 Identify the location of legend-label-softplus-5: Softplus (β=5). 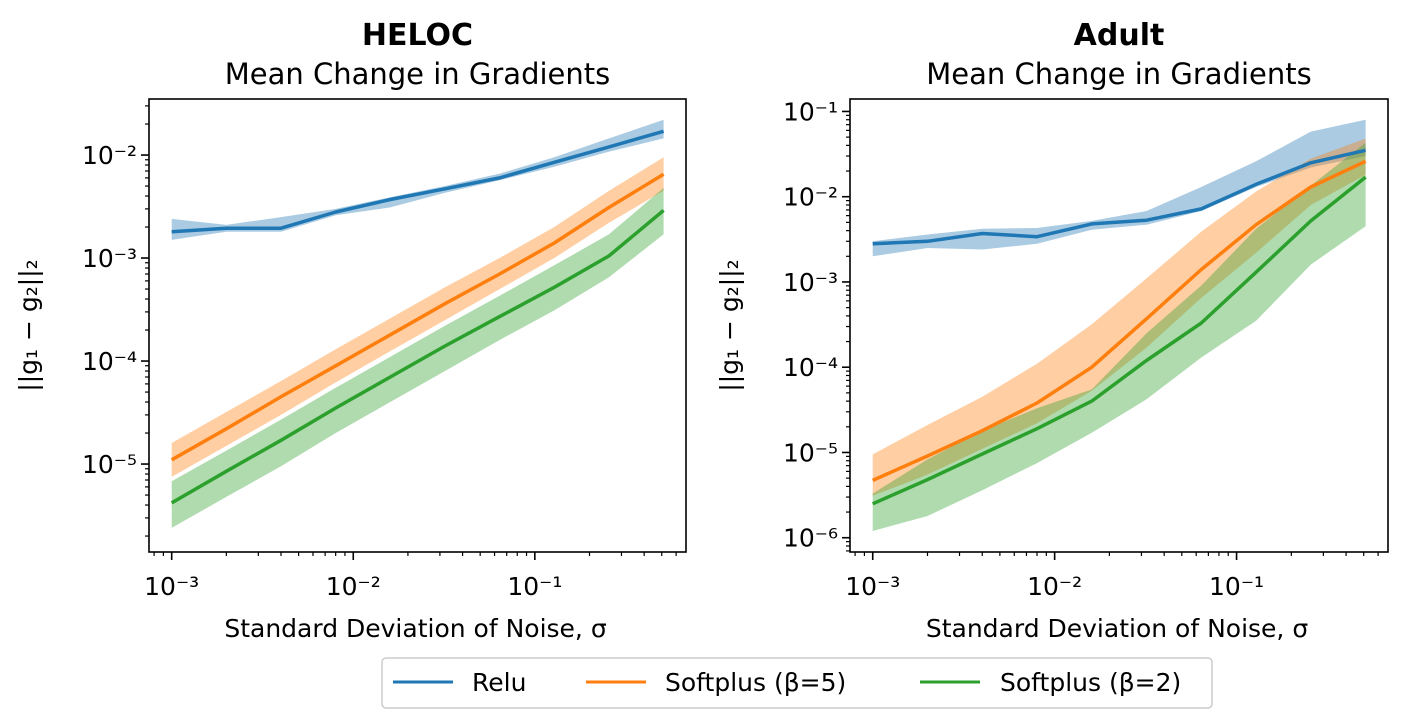
(755, 682).